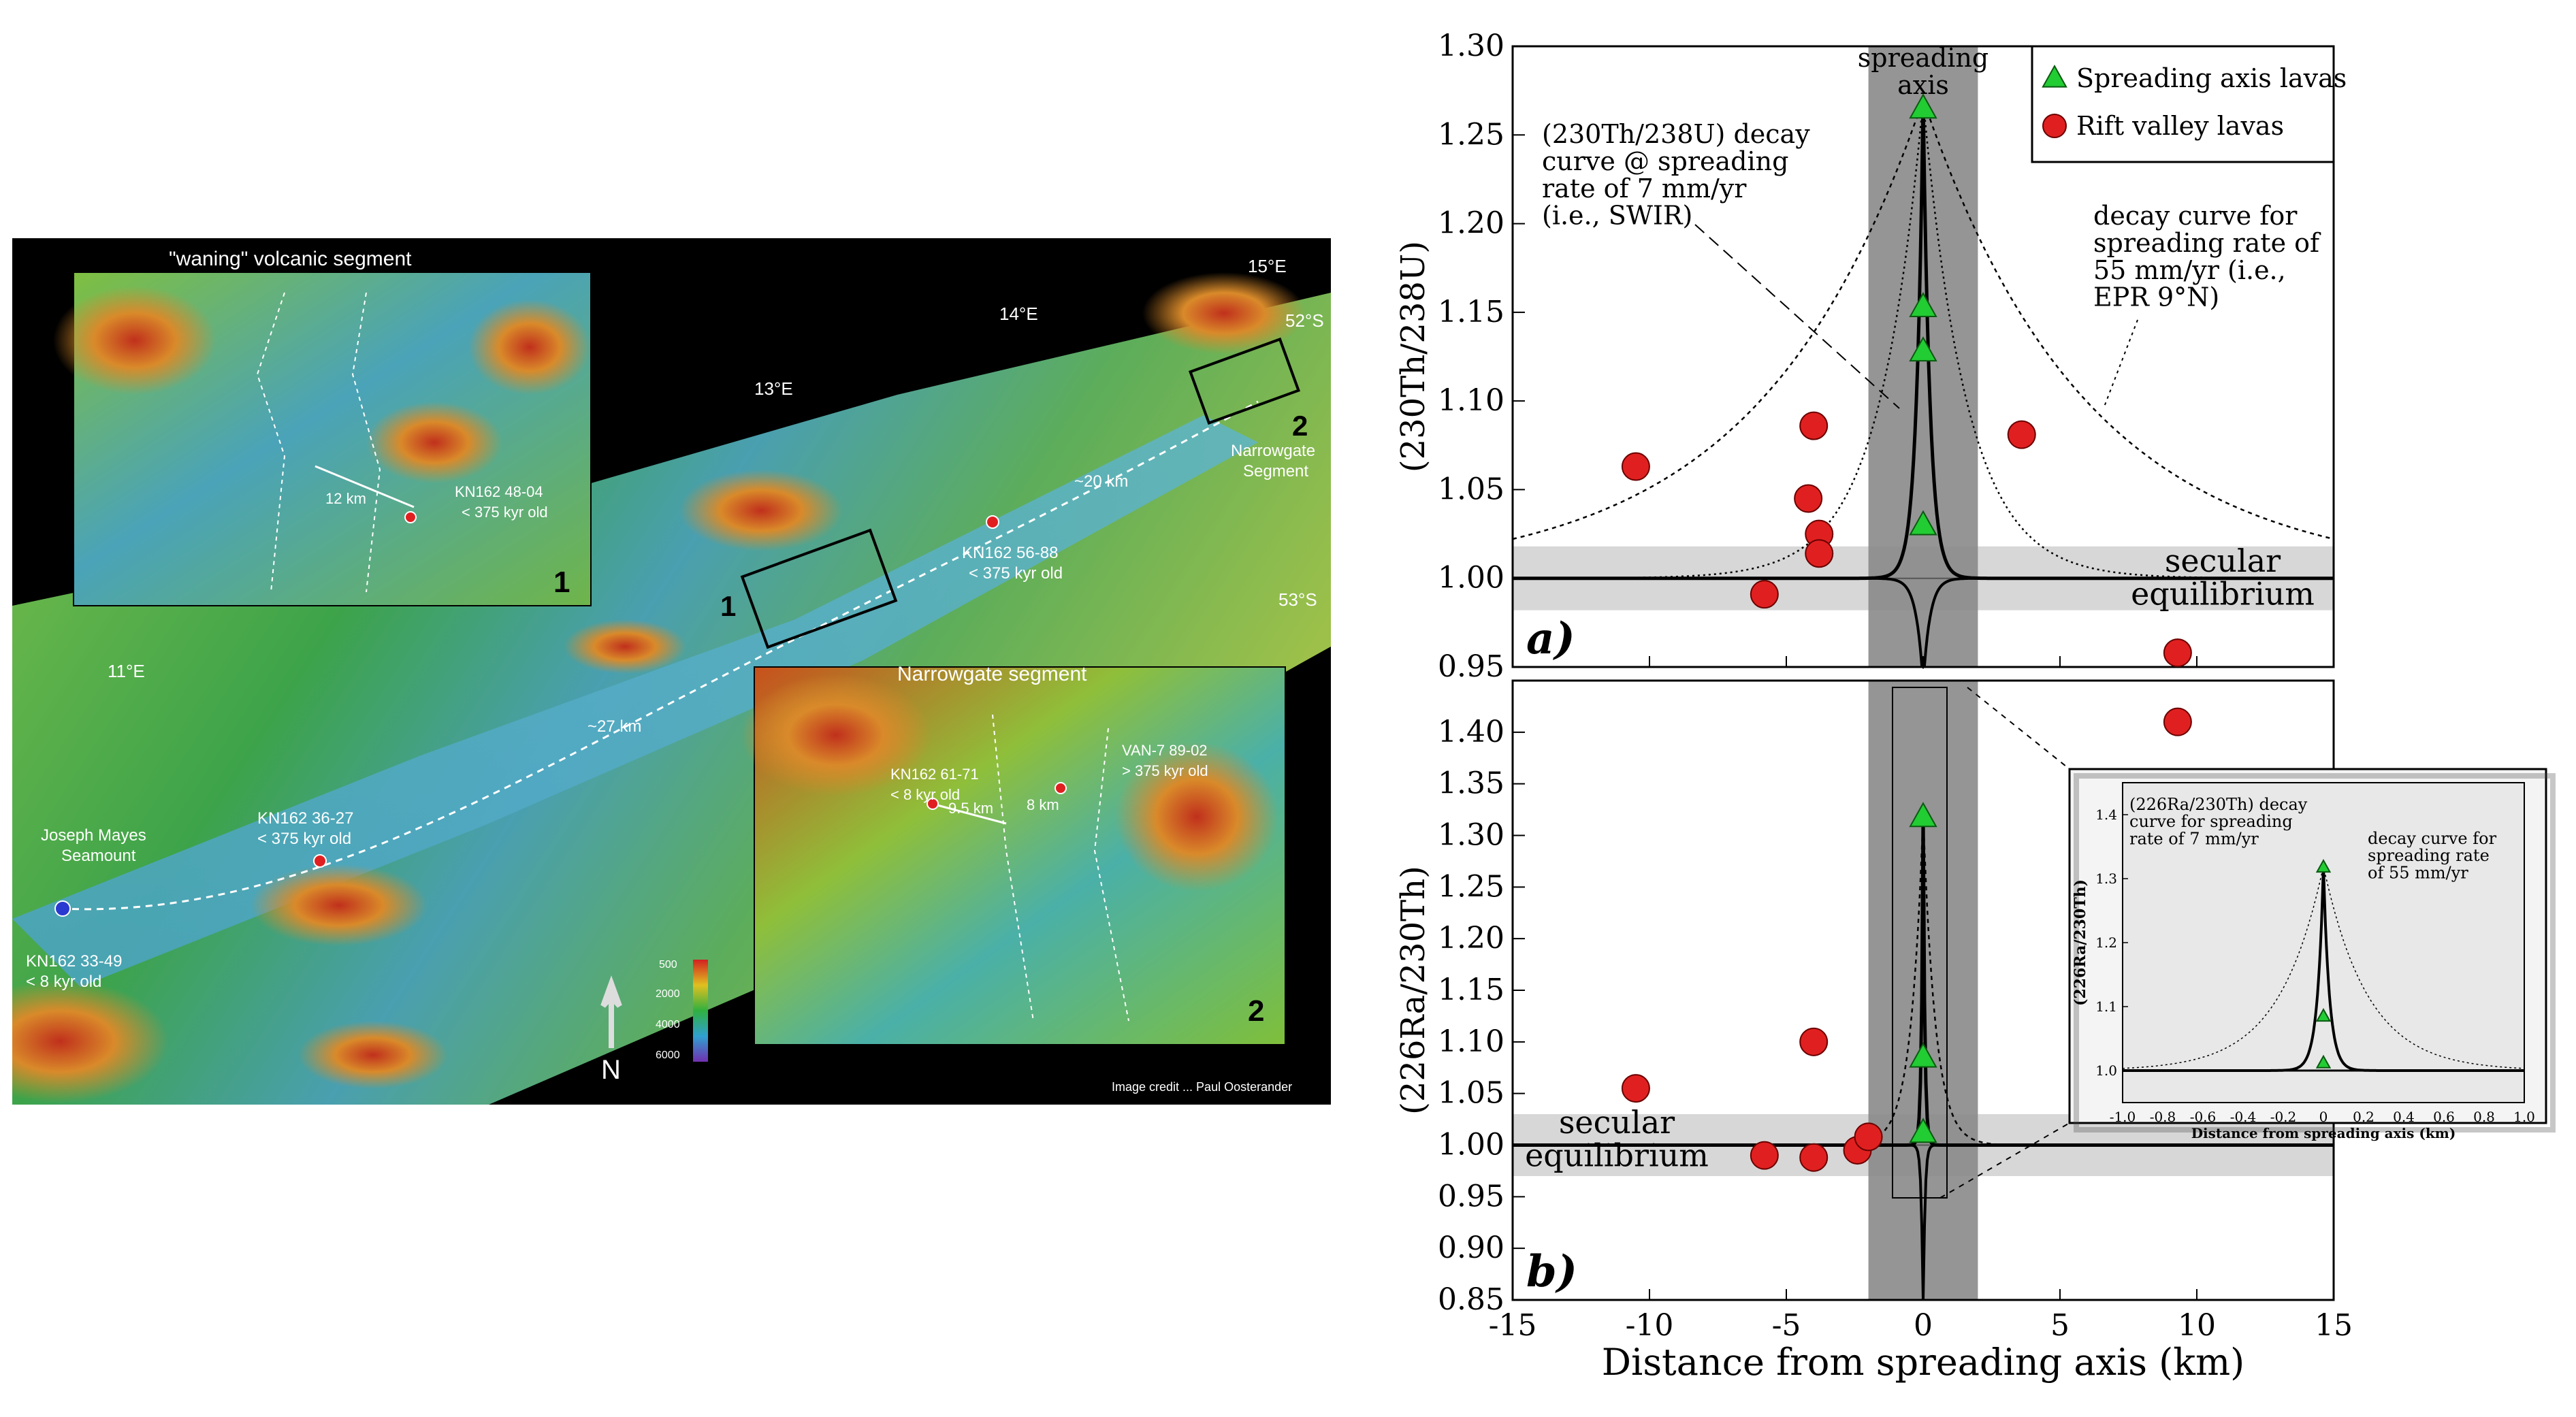 Image resolution: width=2576 pixels, height=1417 pixels. Describe the element at coordinates (2211, 78) in the screenshot. I see `legend-entry: Spreading axis lavas` at that location.